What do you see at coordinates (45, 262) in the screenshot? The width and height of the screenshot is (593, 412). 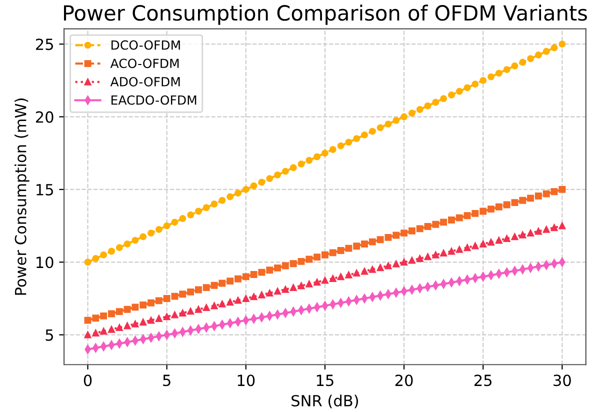 I see `y-tick-label: 10` at bounding box center [45, 262].